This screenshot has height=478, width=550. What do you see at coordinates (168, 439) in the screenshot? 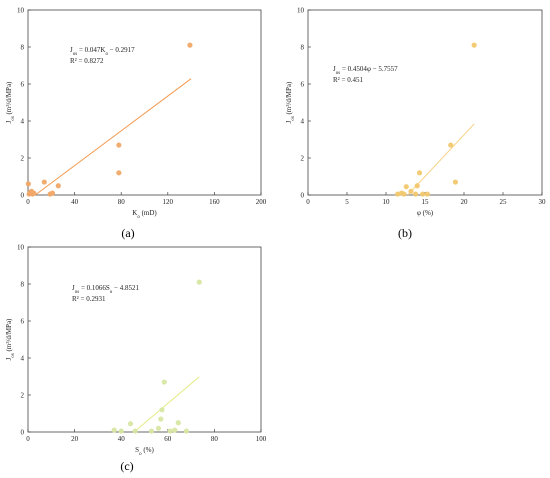
I see `x-tick-label: 60` at bounding box center [168, 439].